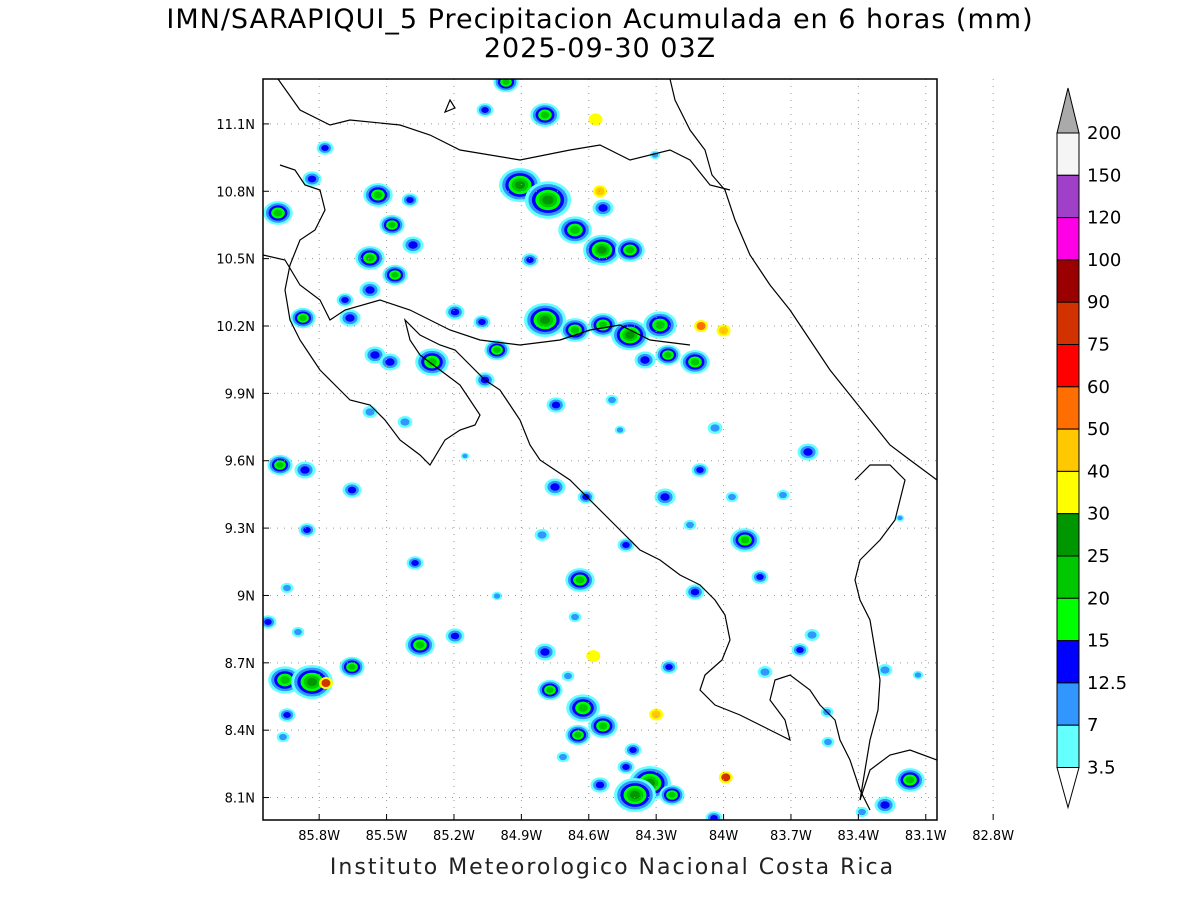  I want to click on lat-tick-label: 8.4N, so click(240, 731).